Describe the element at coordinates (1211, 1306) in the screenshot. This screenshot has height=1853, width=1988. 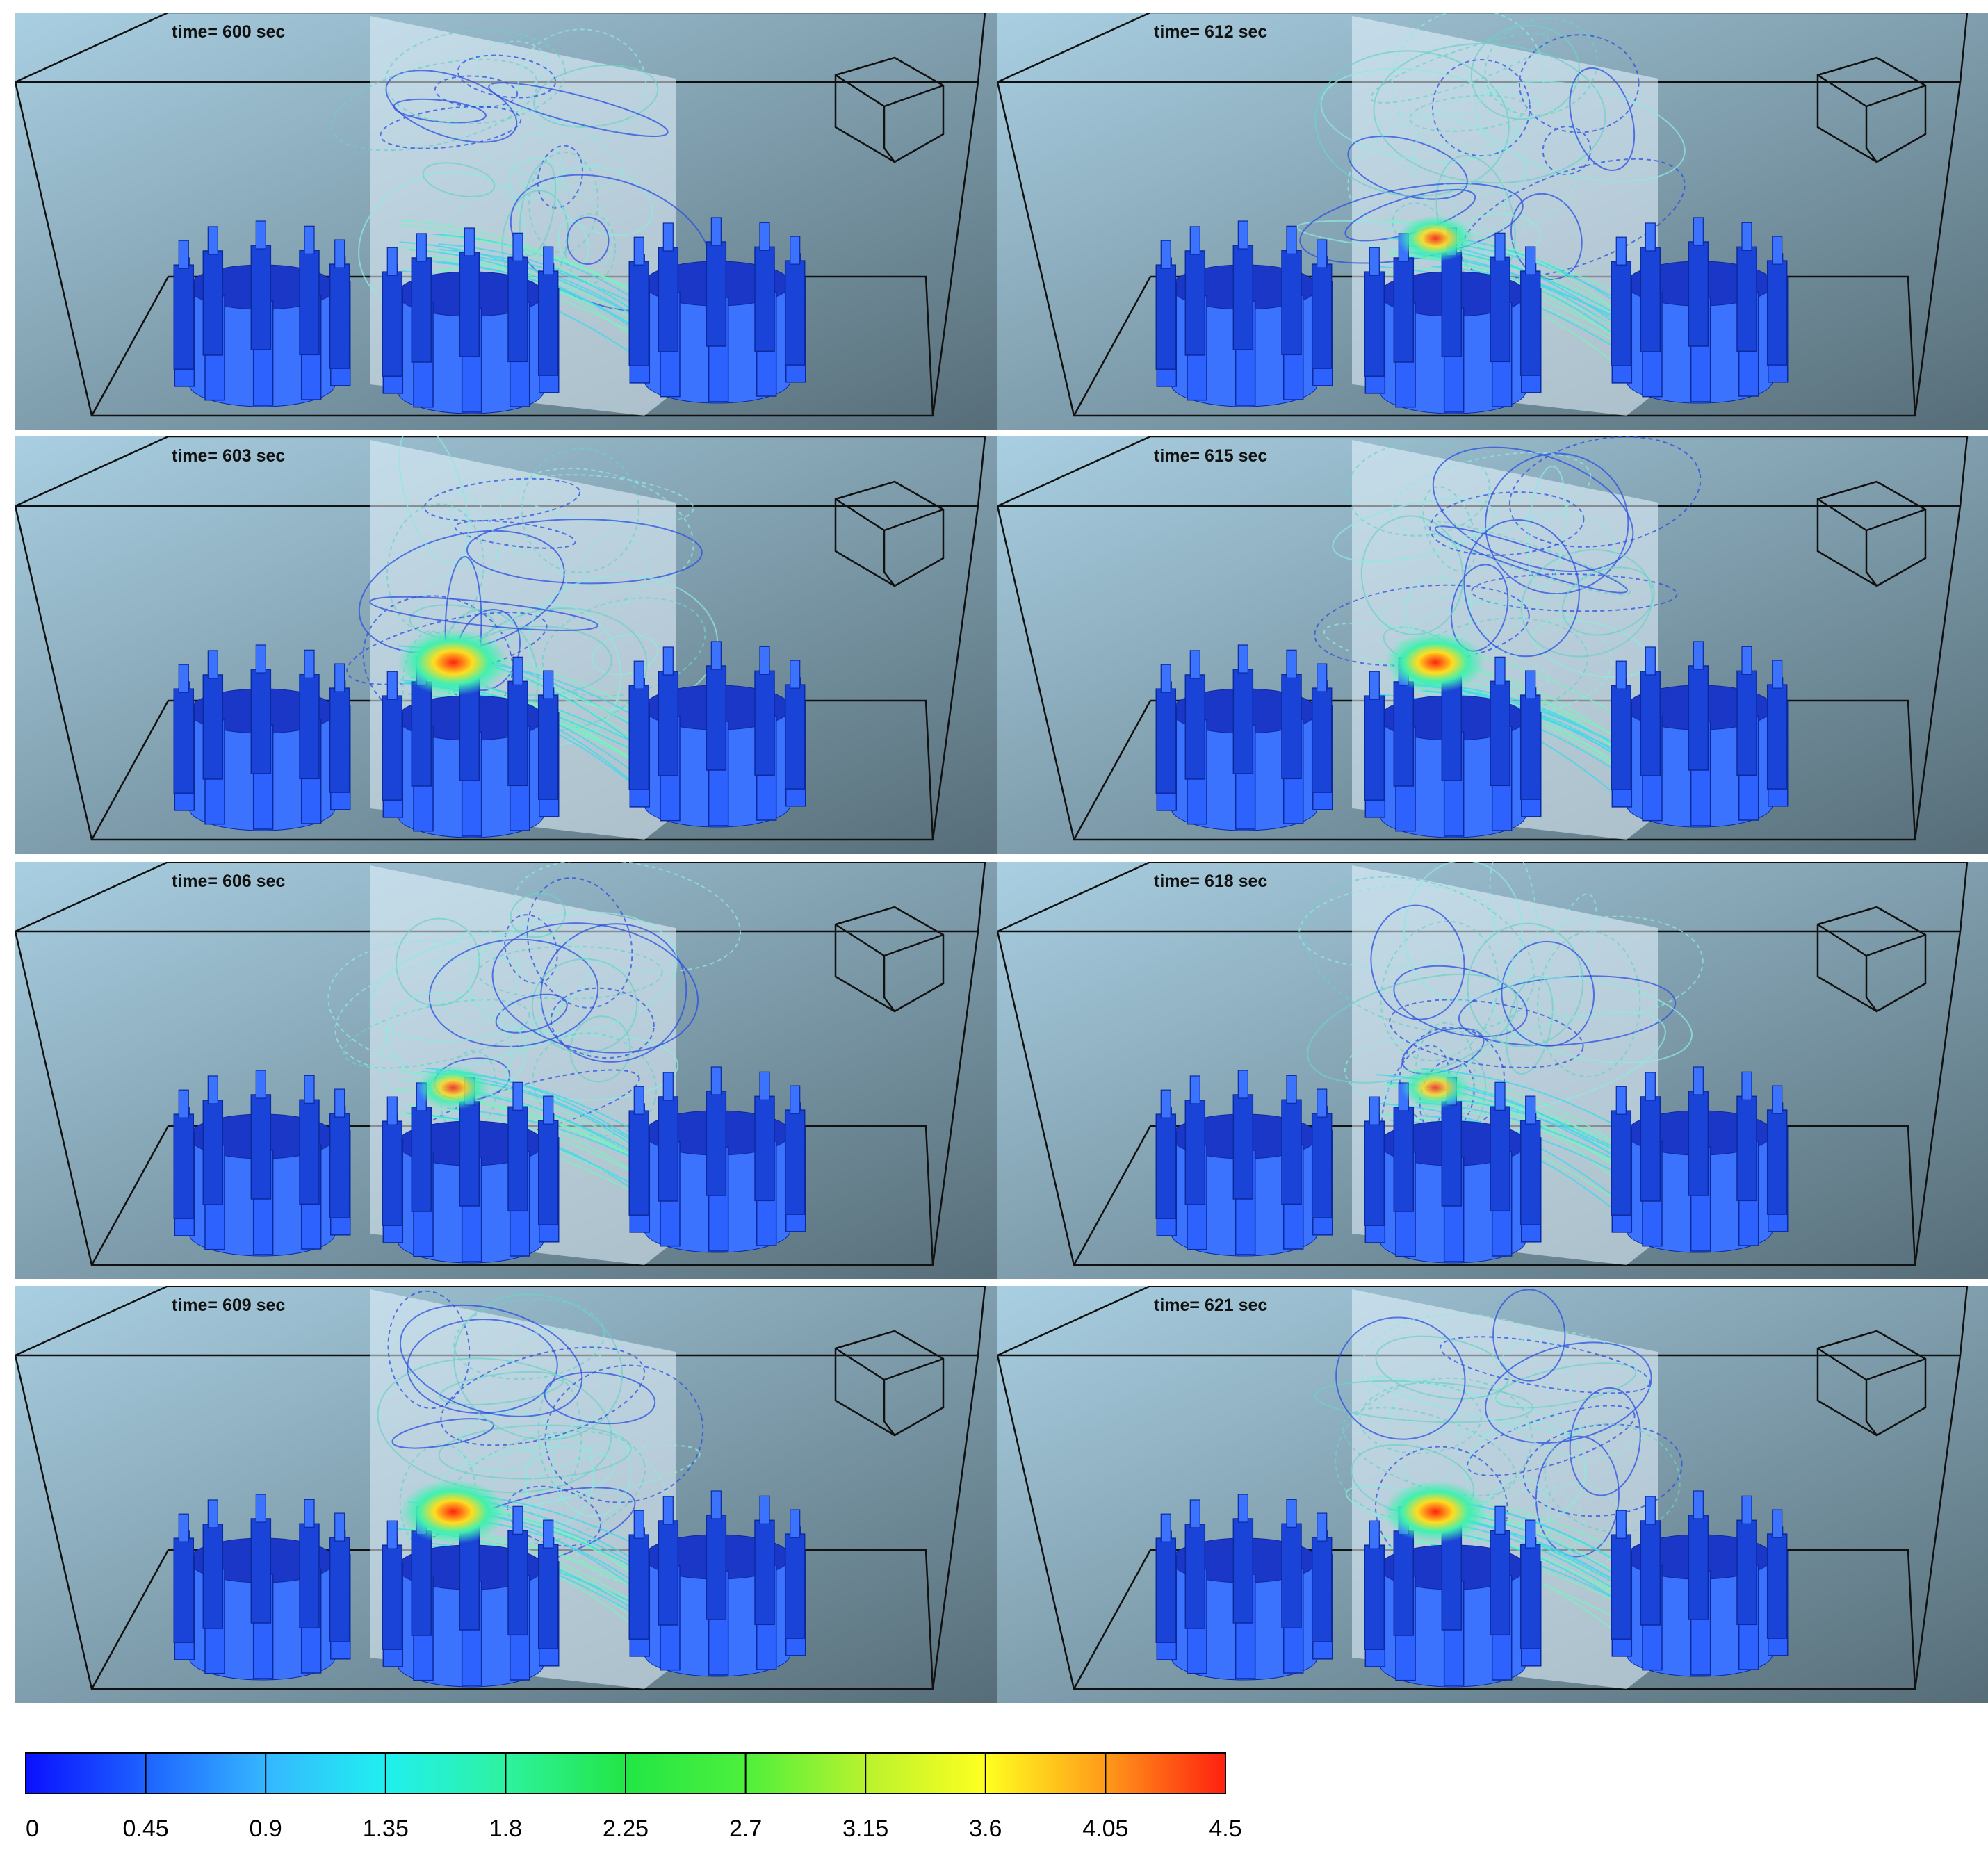
I see `time-label: time= 621 sec` at that location.